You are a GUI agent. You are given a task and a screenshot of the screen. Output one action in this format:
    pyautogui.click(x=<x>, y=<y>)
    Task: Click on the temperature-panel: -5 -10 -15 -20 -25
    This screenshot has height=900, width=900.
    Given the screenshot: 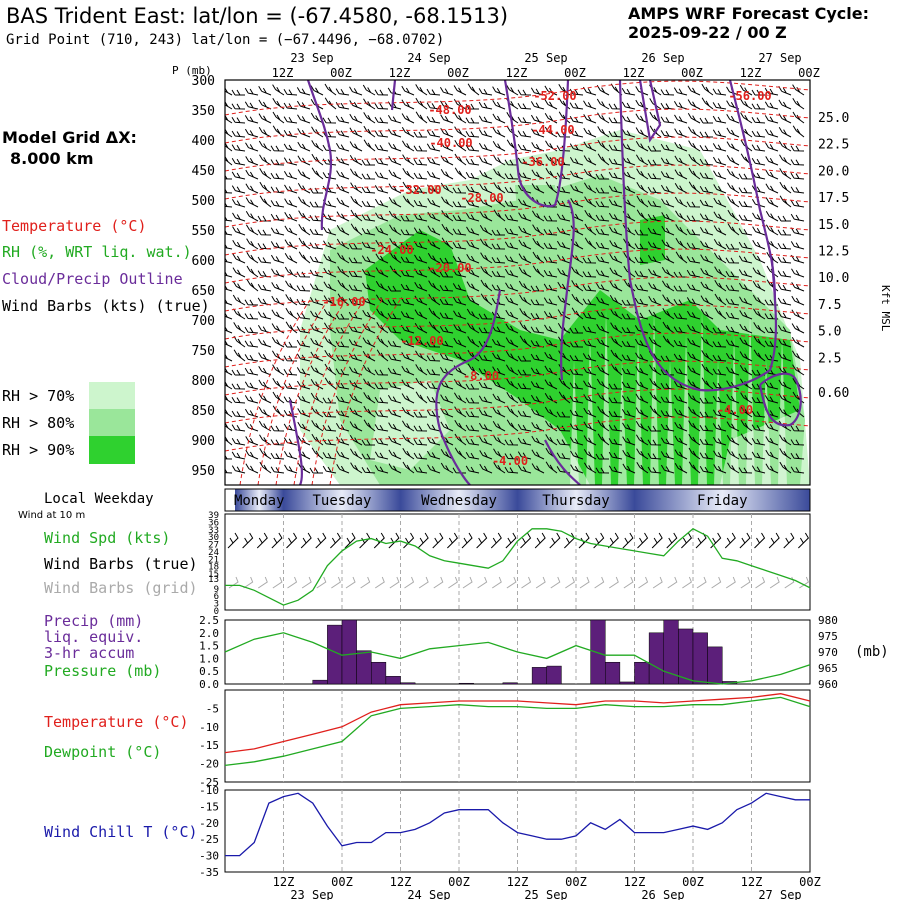 What is the action you would take?
    pyautogui.click(x=505, y=739)
    